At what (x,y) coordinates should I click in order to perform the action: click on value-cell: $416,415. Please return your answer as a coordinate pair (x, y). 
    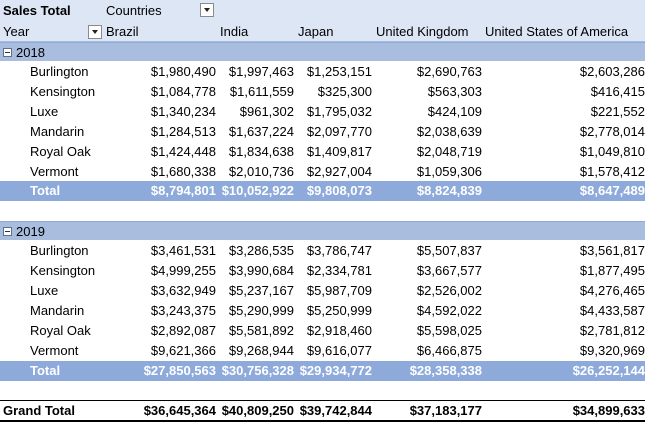
    Looking at the image, I should click on (617, 91).